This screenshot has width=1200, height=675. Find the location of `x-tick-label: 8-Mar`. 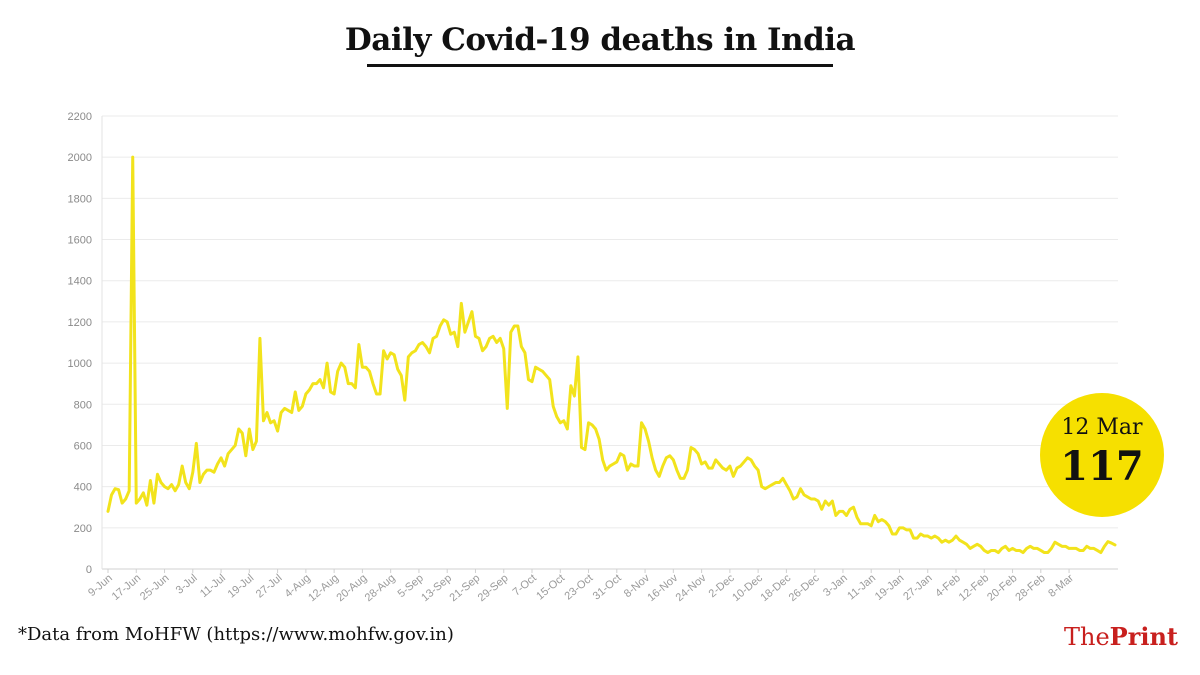

x-tick-label: 8-Mar is located at coordinates (1061, 586).